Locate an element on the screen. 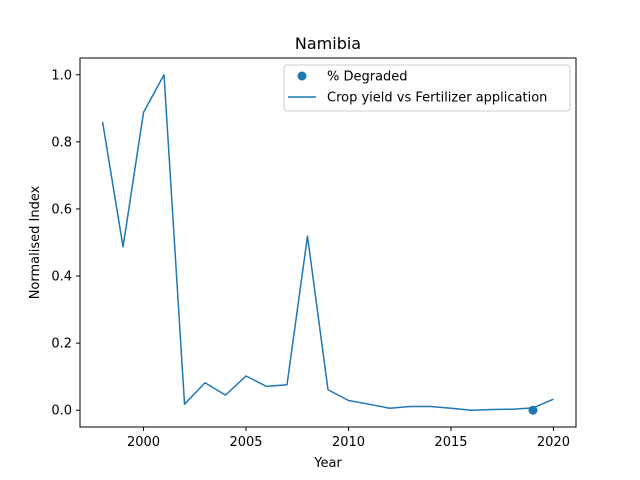  legend-label-crop-yield: Crop yield vs Fertilizer application is located at coordinates (437, 98).